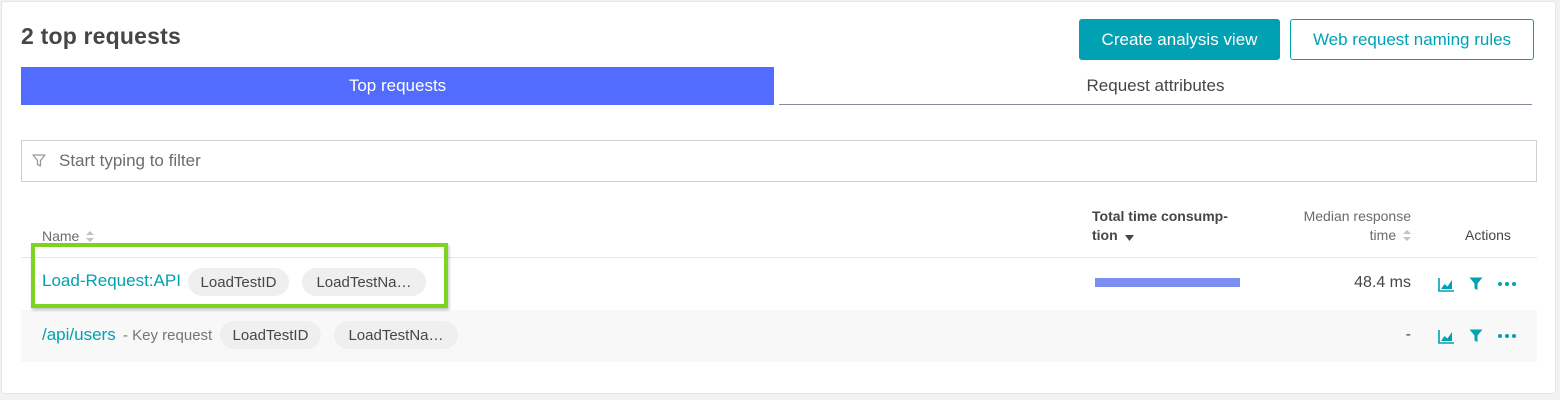 Image resolution: width=1560 pixels, height=400 pixels. Describe the element at coordinates (1129, 236) in the screenshot. I see `sort-desc-icon` at that location.